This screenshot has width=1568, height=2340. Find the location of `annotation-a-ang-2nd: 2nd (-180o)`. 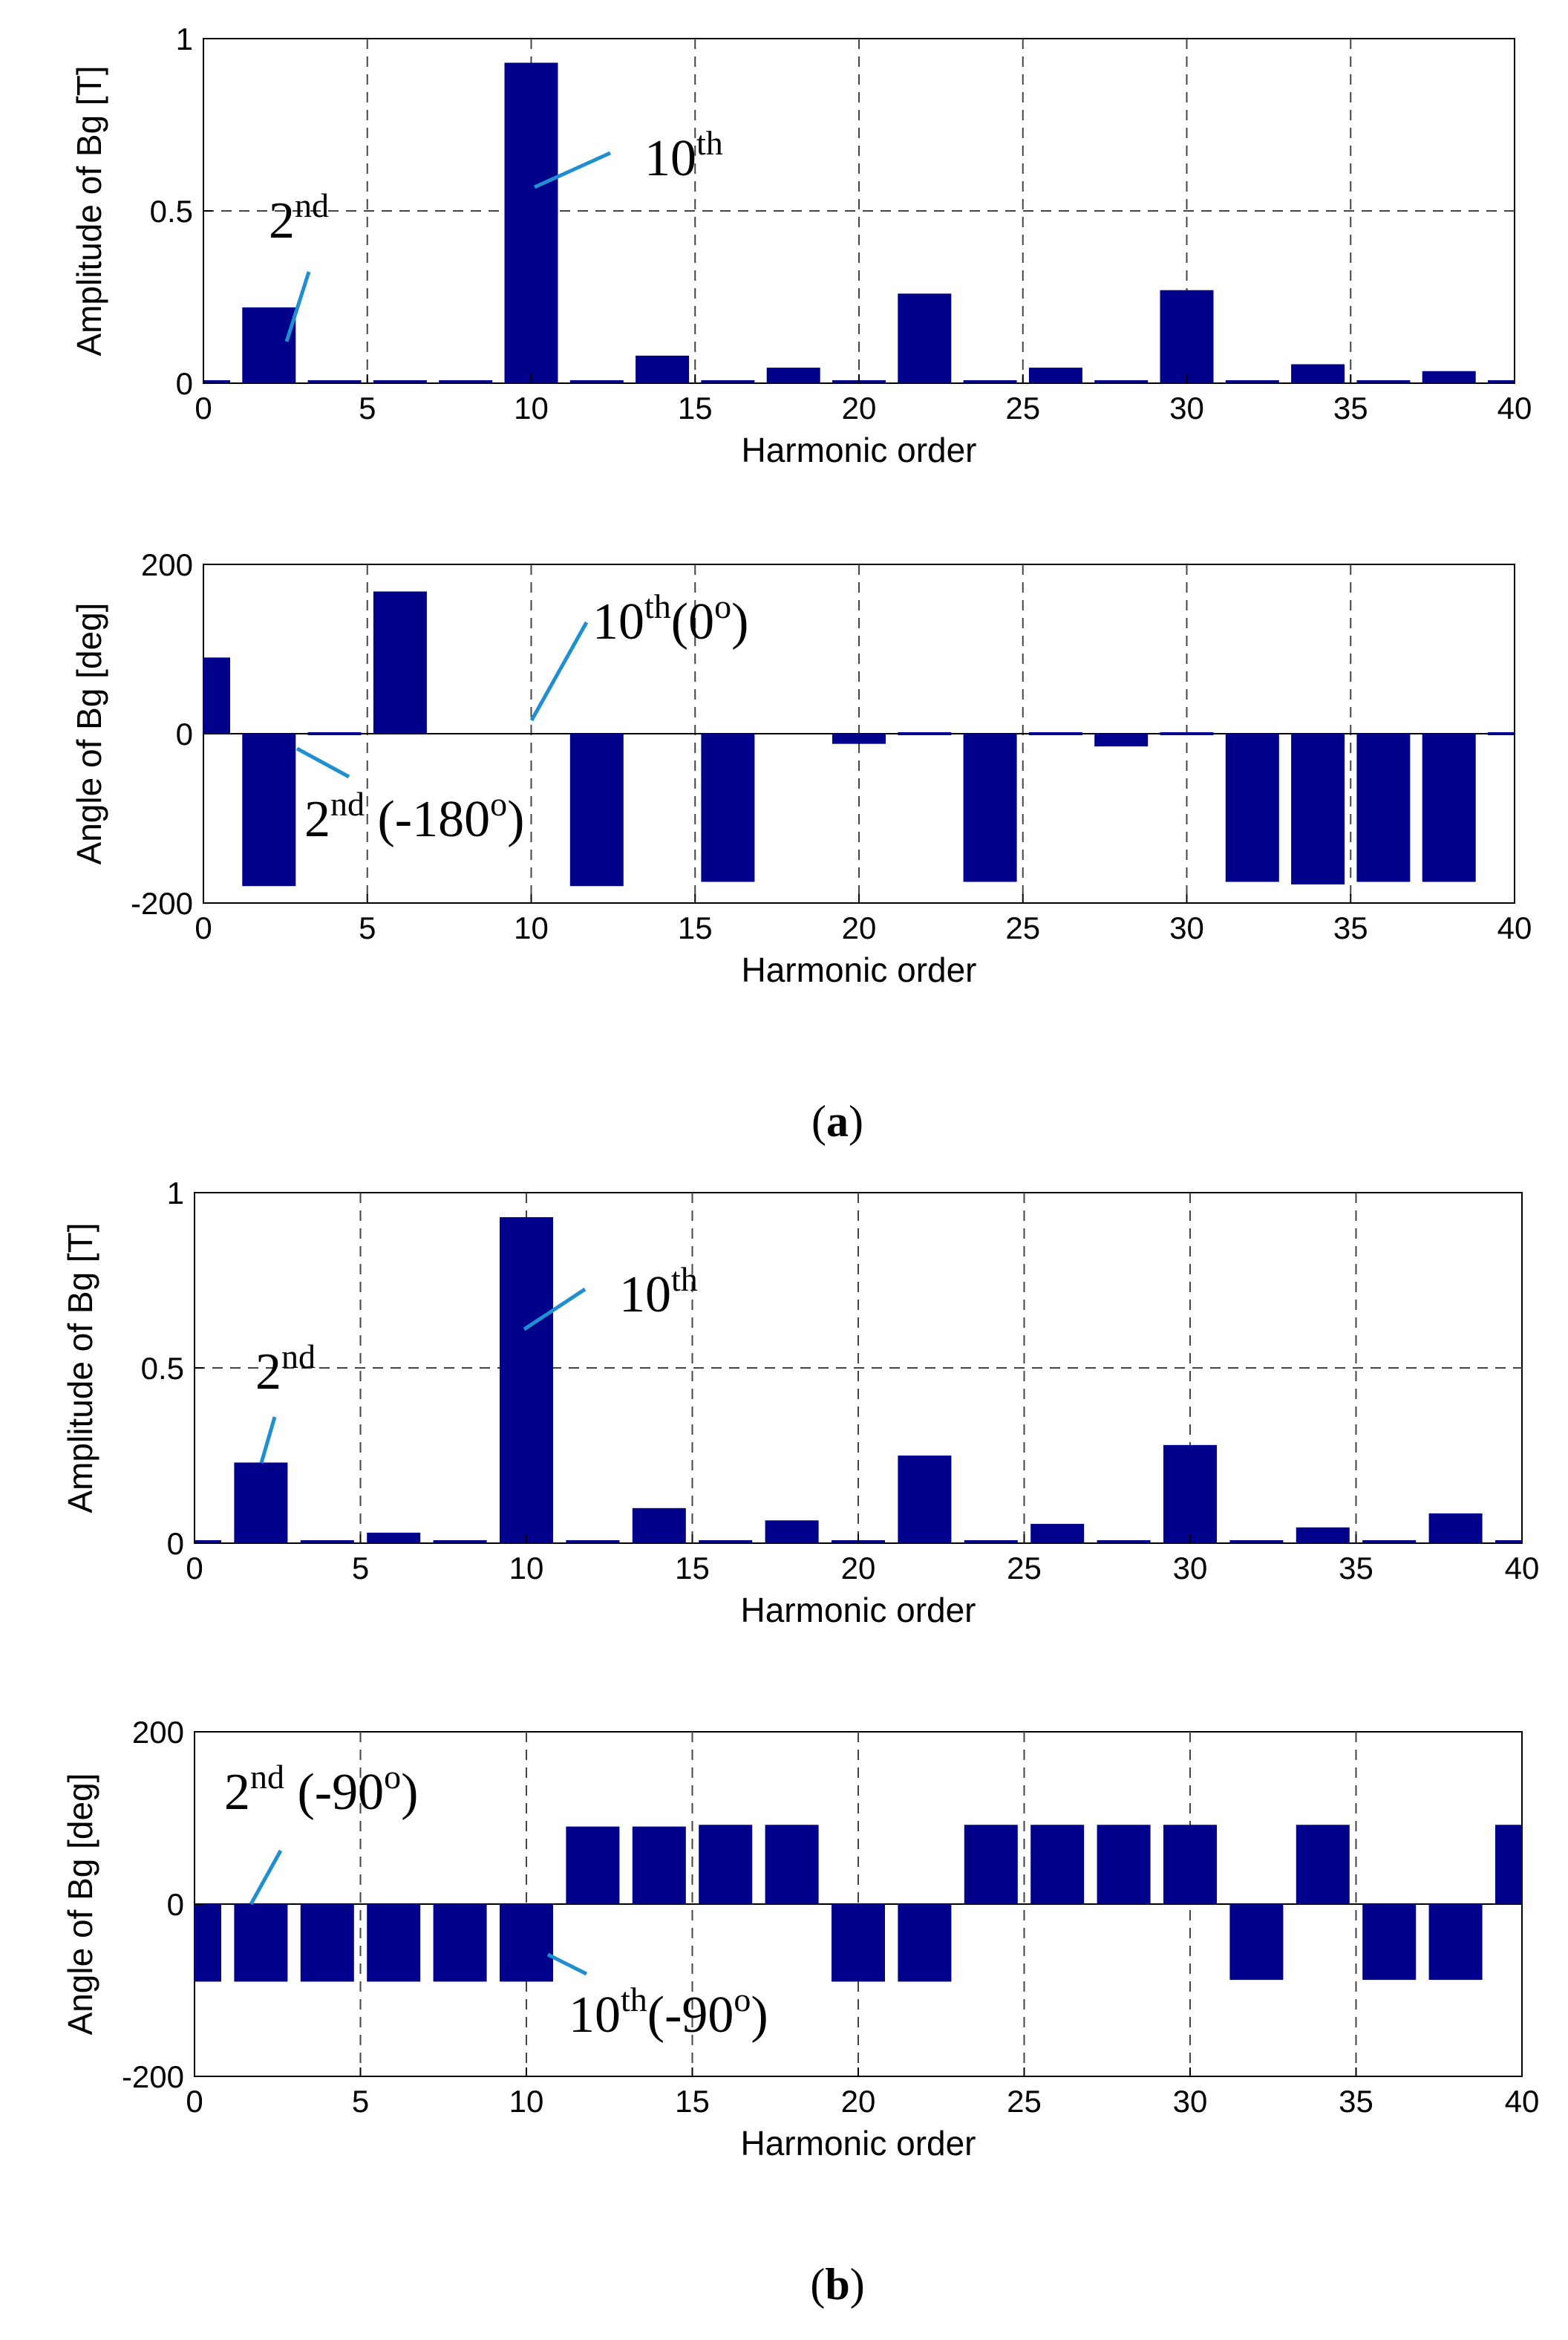

annotation-a-ang-2nd: 2nd (-180o) is located at coordinates (414, 816).